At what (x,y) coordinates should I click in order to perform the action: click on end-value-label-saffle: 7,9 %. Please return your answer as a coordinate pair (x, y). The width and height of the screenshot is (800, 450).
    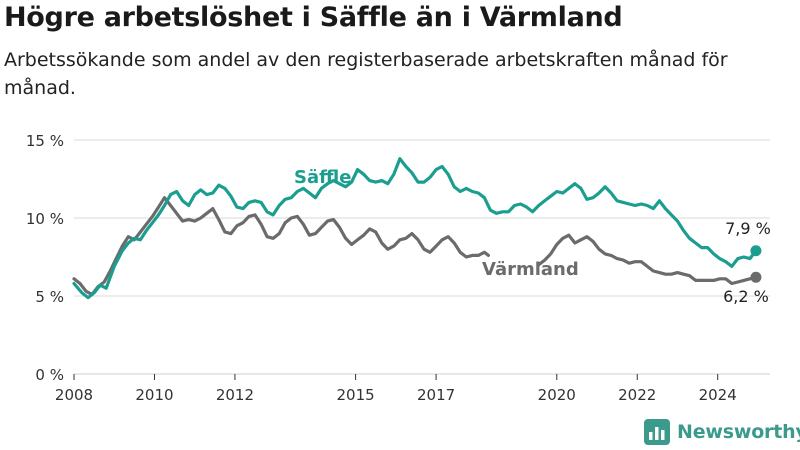
    Looking at the image, I should click on (748, 228).